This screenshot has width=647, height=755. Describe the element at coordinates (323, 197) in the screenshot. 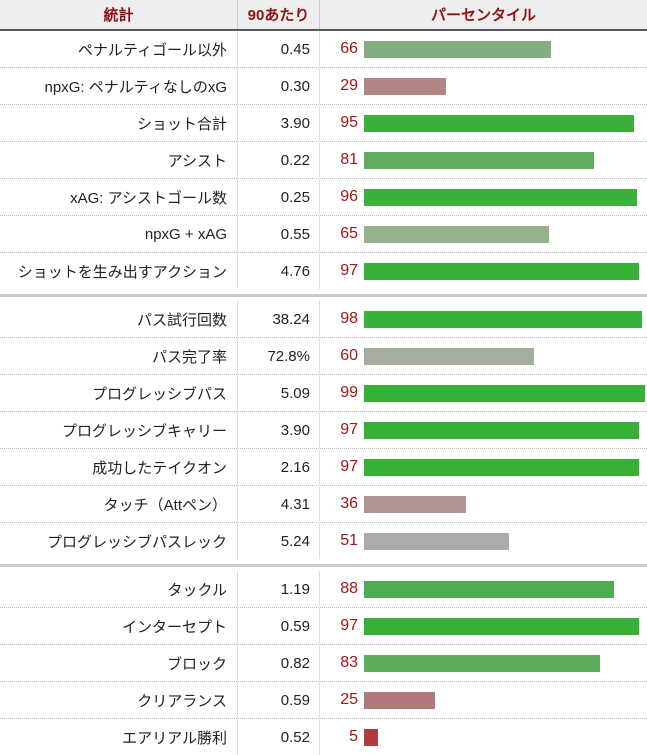

I see `table-row: xAG: アシストゴール数 0.25 96` at that location.